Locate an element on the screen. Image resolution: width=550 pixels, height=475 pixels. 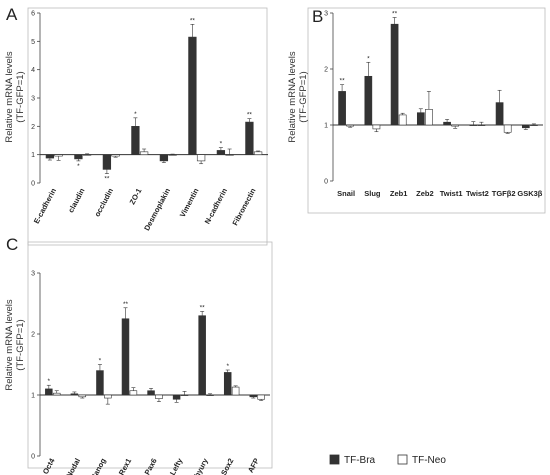
legend-swatch-tf-bra is located at coordinates (334, 459).